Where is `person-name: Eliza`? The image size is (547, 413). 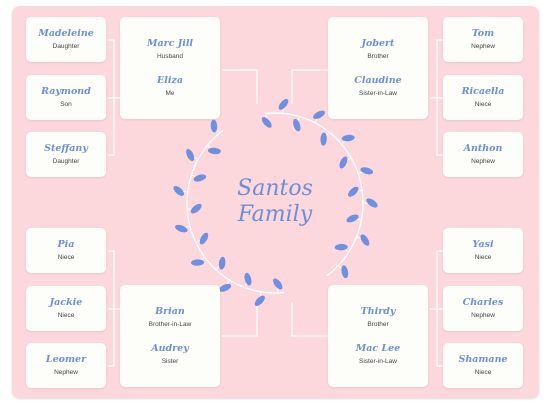
person-name: Eliza is located at coordinates (169, 81).